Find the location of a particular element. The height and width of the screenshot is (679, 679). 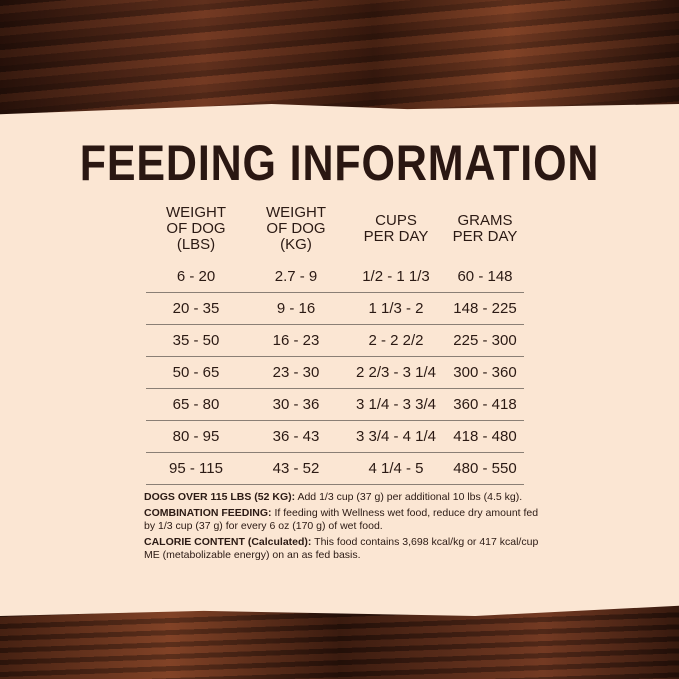

table-cell: 360 - 418 is located at coordinates (485, 404).